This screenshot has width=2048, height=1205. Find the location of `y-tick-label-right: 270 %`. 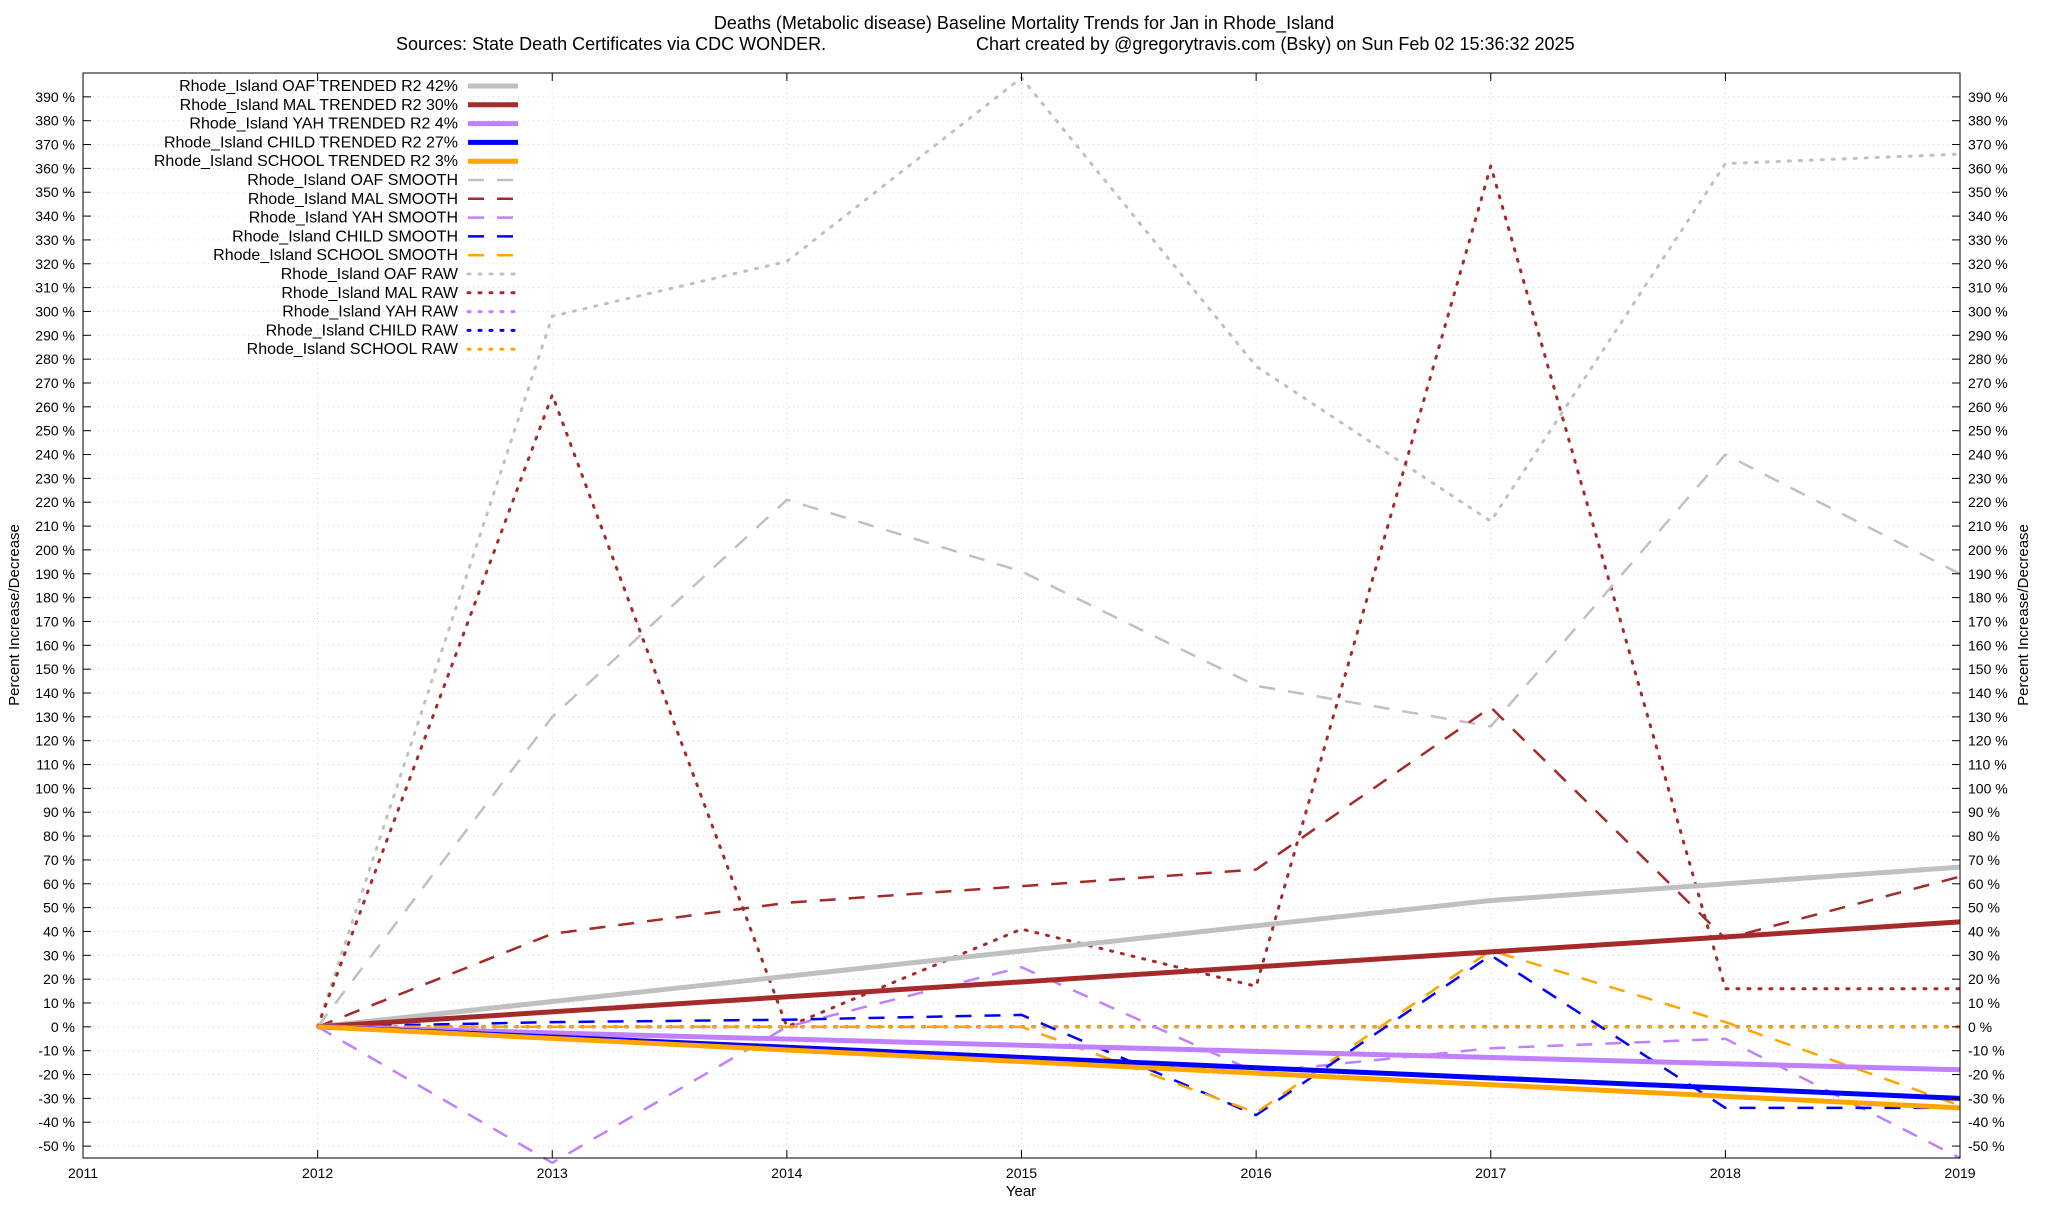

y-tick-label-right: 270 % is located at coordinates (1988, 383).